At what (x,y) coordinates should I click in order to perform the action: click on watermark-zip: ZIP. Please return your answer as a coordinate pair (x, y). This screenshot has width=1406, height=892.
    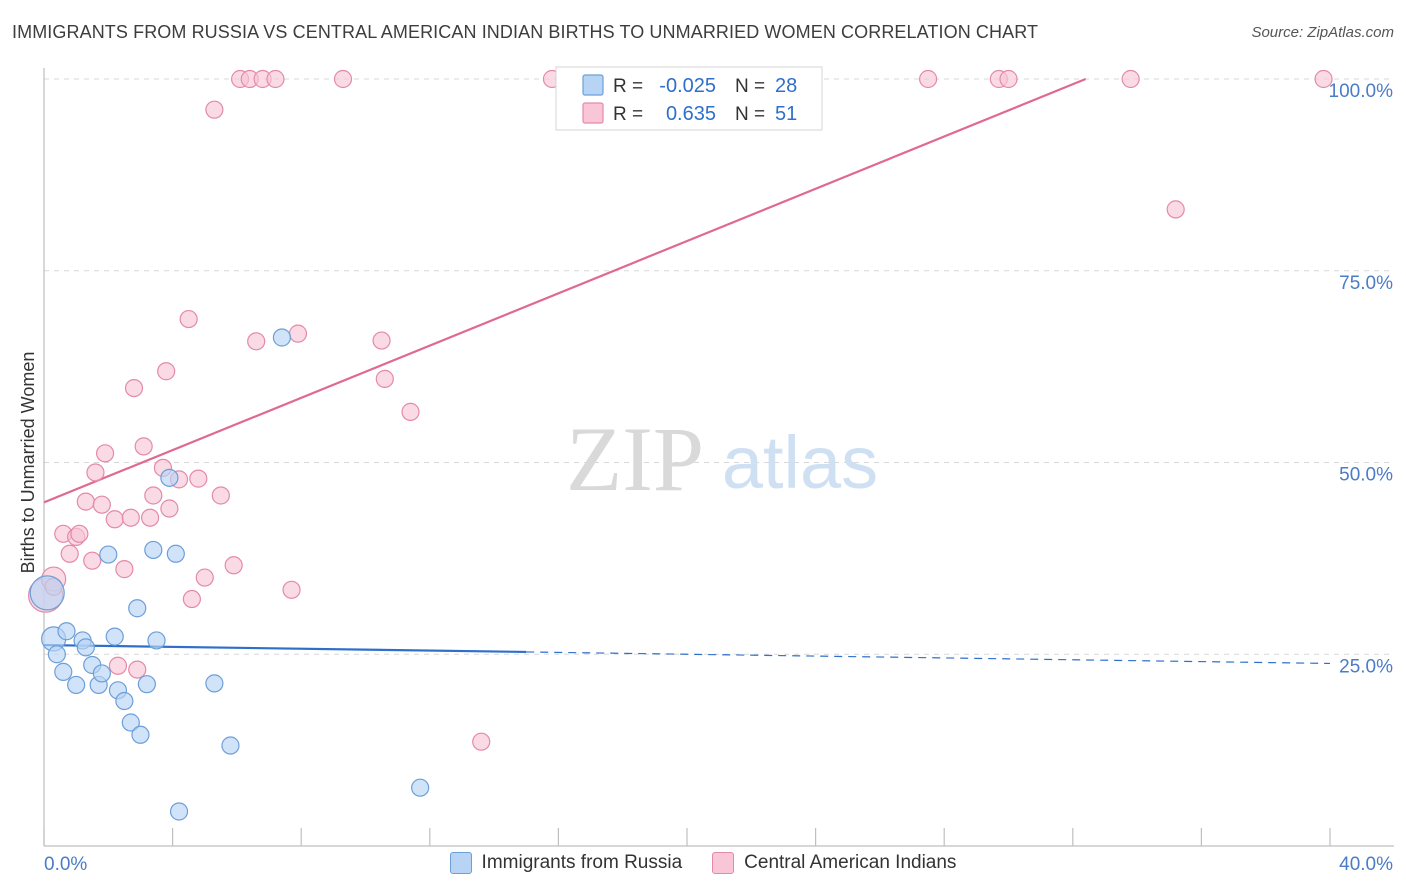
    Looking at the image, I should click on (635, 459).